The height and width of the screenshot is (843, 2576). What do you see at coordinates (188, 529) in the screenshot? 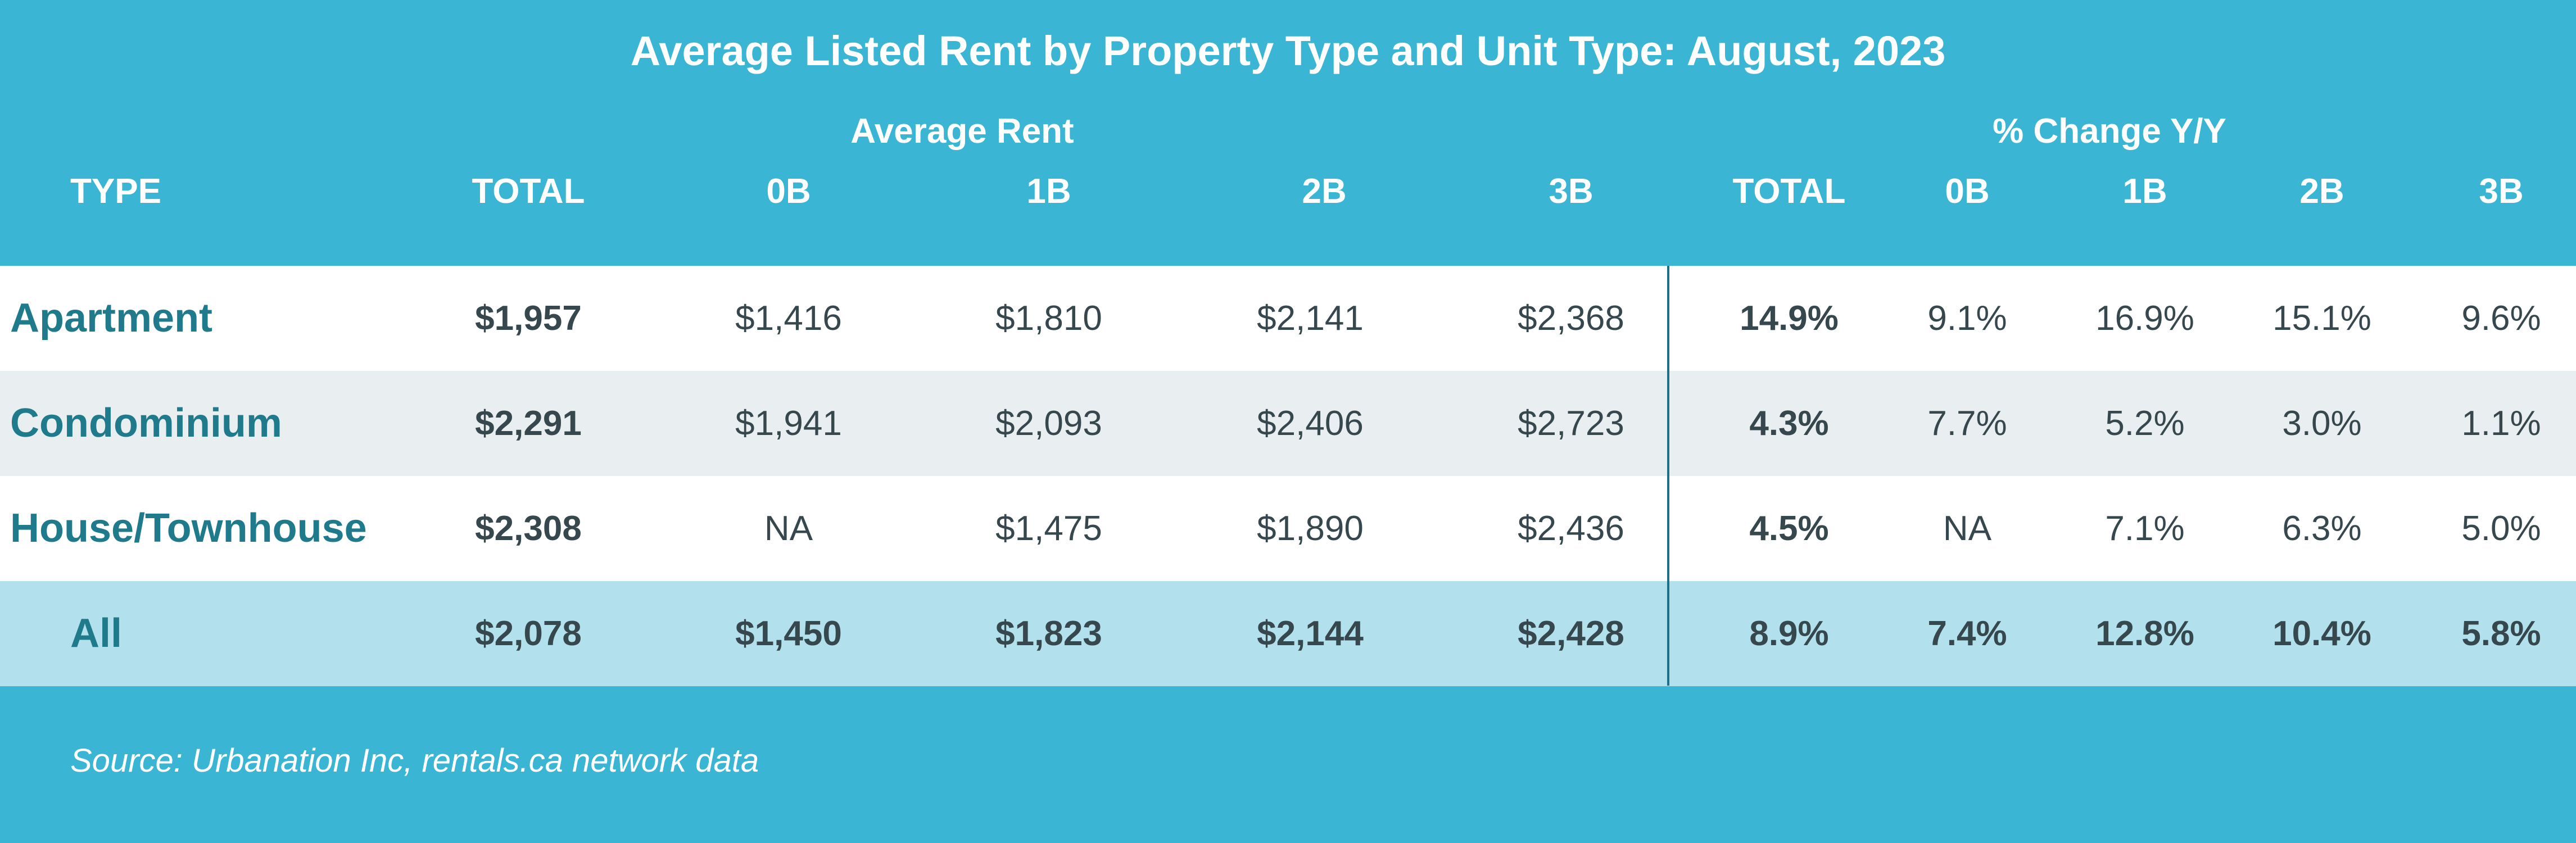
I see `row-label: House/Townhouse` at bounding box center [188, 529].